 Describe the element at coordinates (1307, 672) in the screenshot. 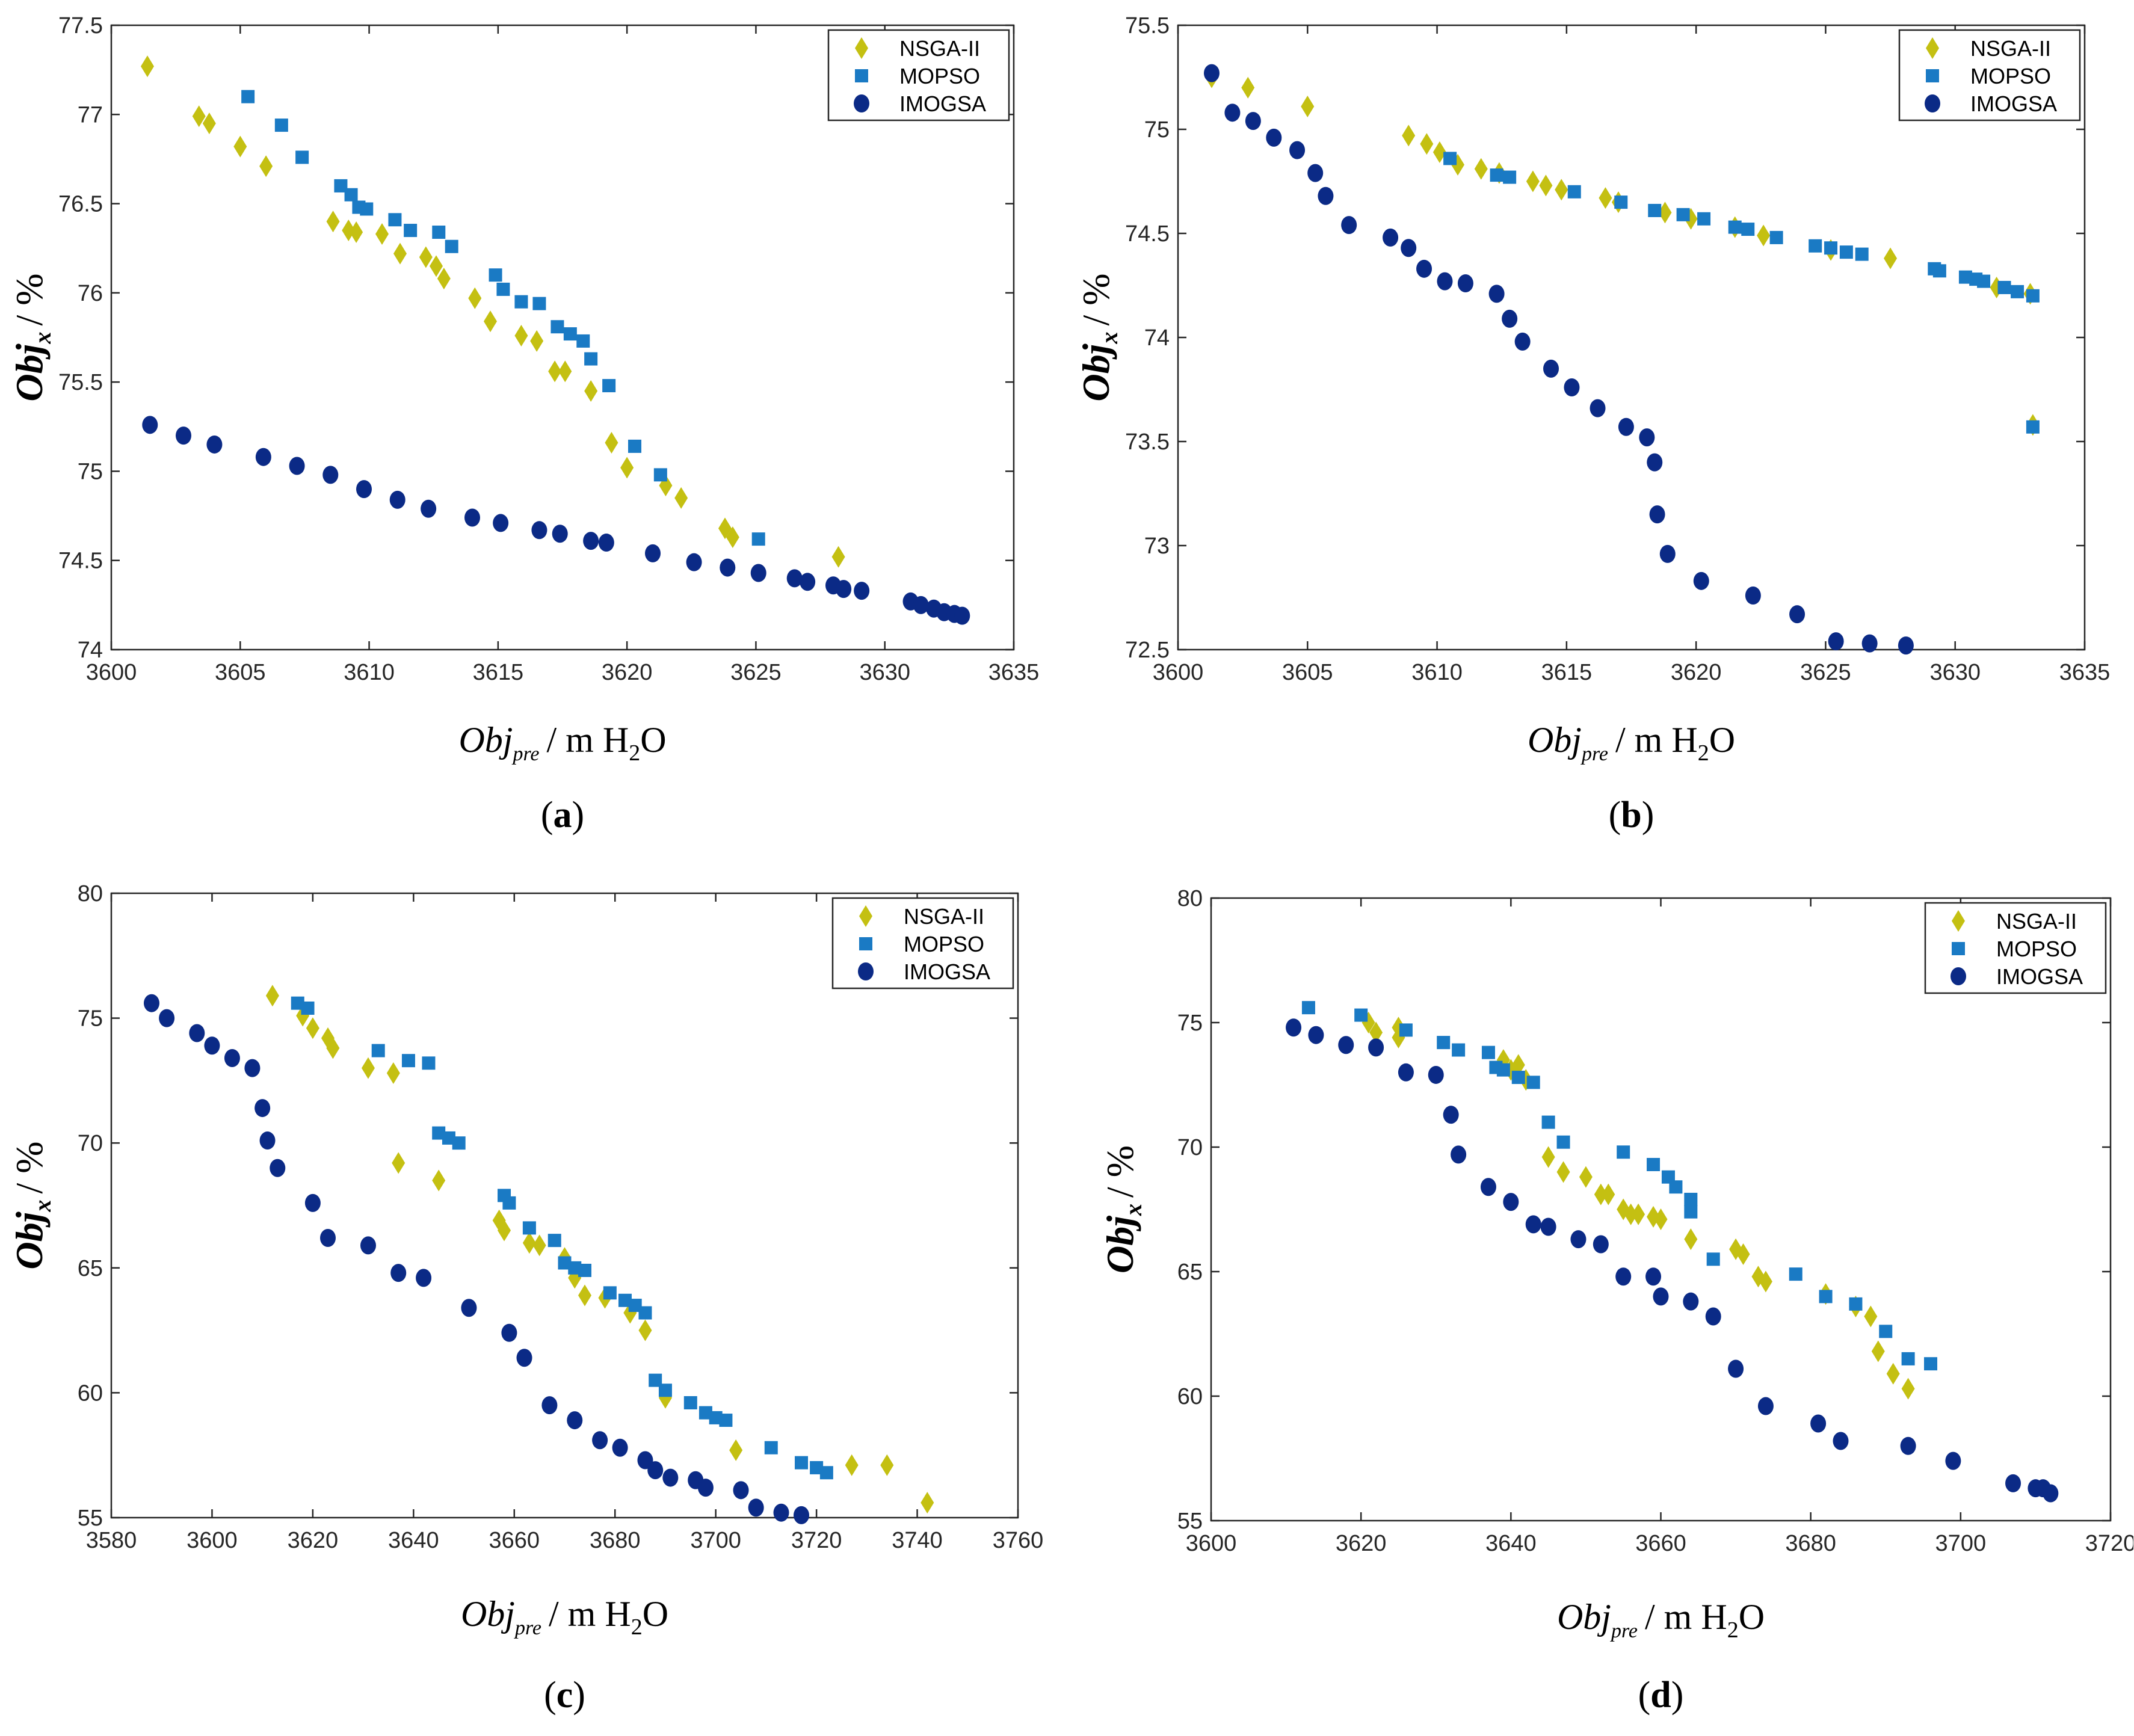

I see `x-tick-label: 3605` at that location.